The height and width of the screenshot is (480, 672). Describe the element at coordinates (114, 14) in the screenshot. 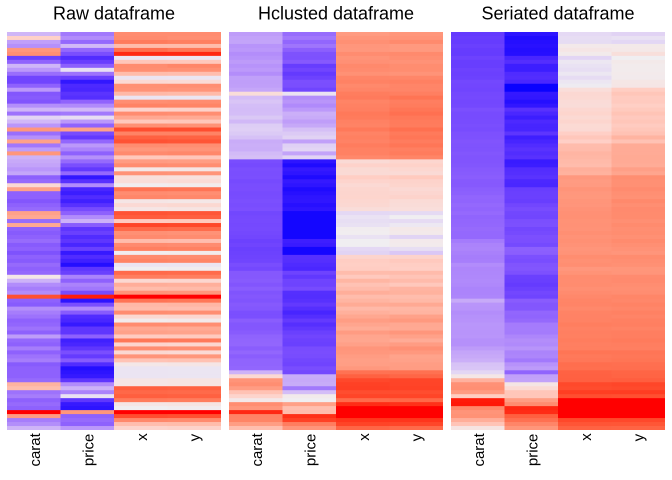

I see `svg-text: Raw dataframe` at that location.